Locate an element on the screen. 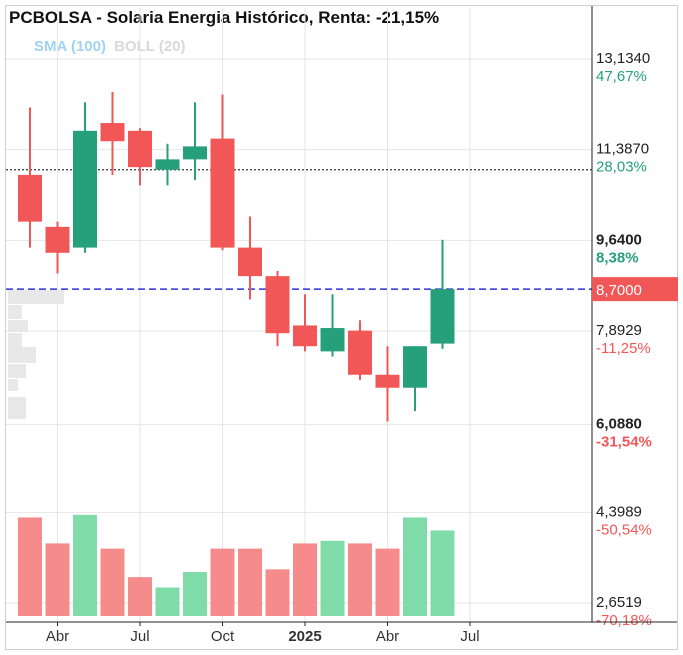  y-tick-percent: 8,38% is located at coordinates (617, 257).